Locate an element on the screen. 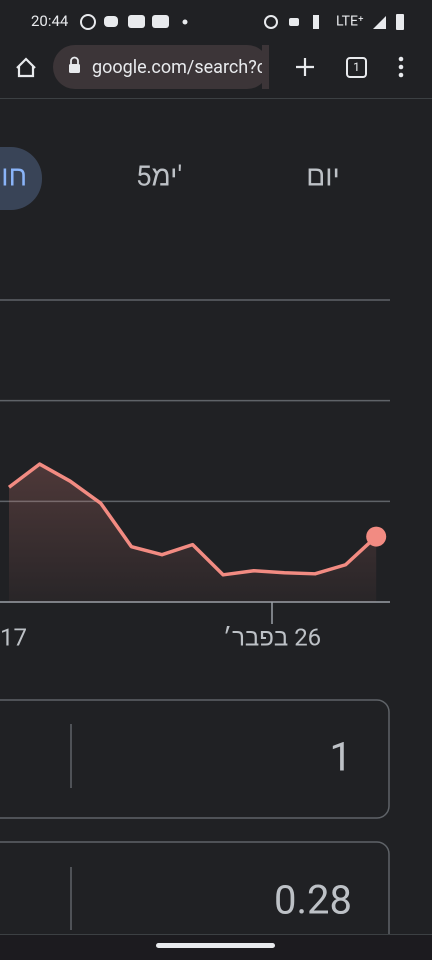 The height and width of the screenshot is (960, 432). range-tab: חו is located at coordinates (14, 175).